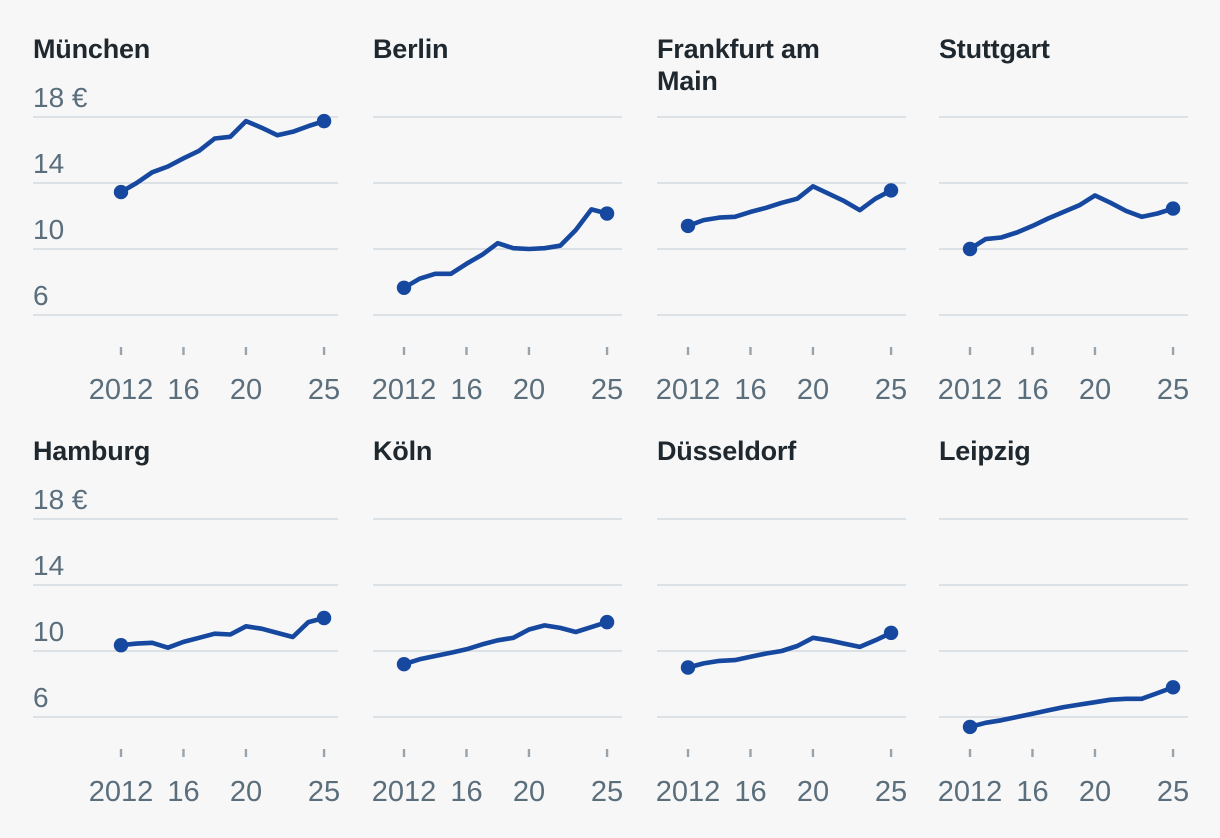 The height and width of the screenshot is (838, 1220). I want to click on chart-title: Köln, so click(403, 451).